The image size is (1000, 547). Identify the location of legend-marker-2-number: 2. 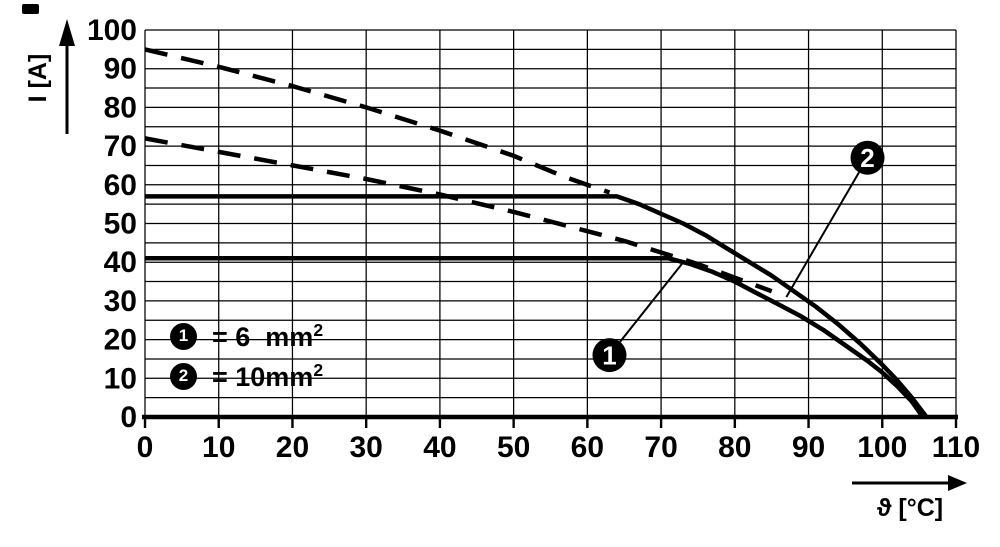
(183, 375).